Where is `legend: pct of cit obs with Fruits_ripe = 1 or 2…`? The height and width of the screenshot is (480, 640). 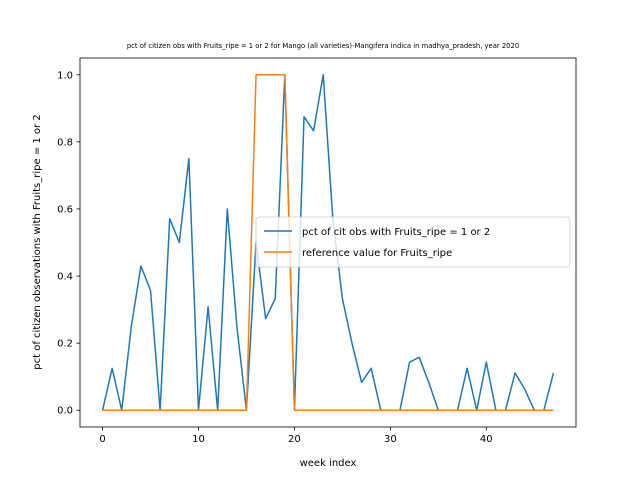 legend: pct of cit obs with Fruits_ripe = 1 or 2… is located at coordinates (413, 242).